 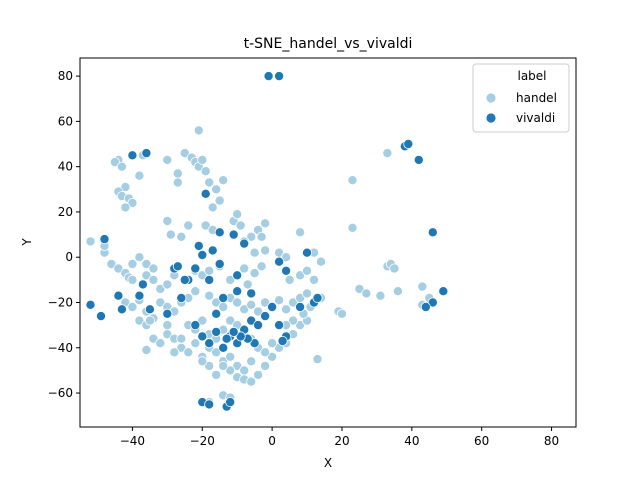 What do you see at coordinates (65, 212) in the screenshot?
I see `y-tick-label-4: 20` at bounding box center [65, 212].